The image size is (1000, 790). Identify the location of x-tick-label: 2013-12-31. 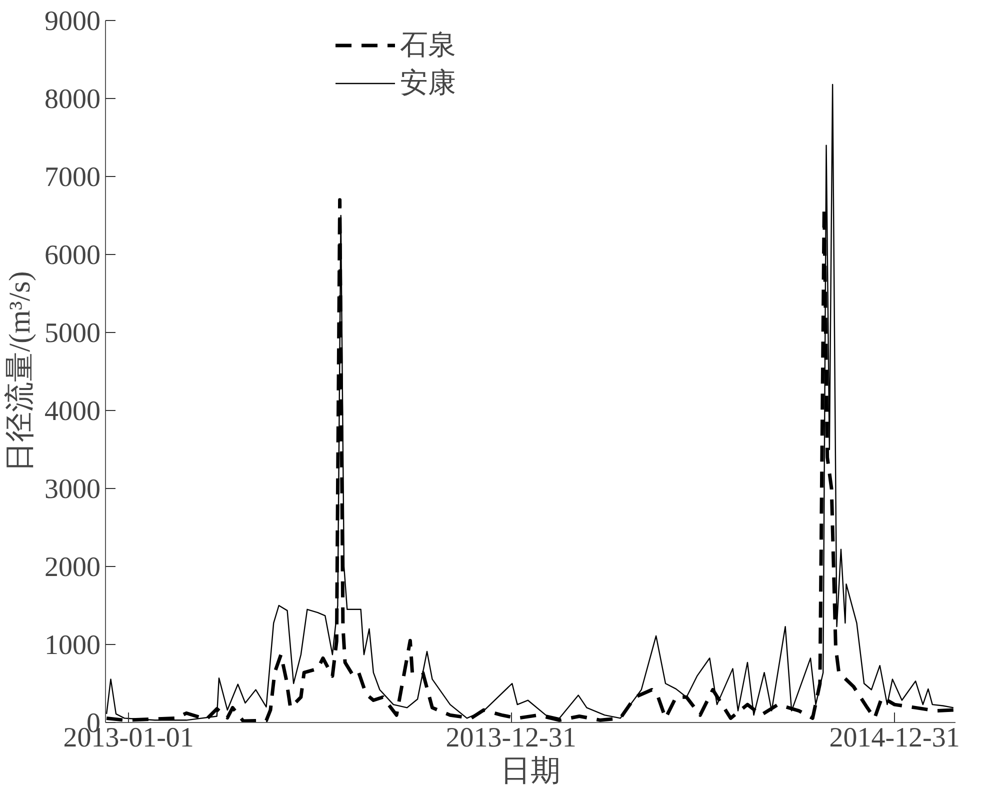
(511, 738).